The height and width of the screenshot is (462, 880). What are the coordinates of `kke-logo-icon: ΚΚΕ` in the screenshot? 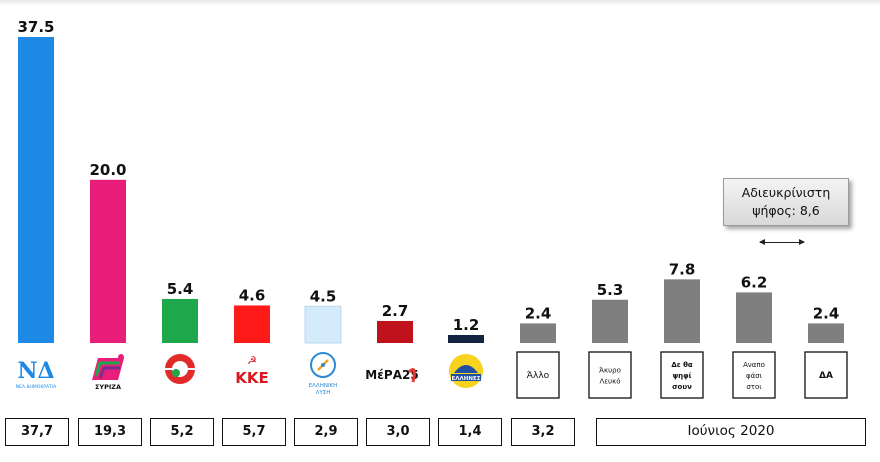 It's located at (252, 378).